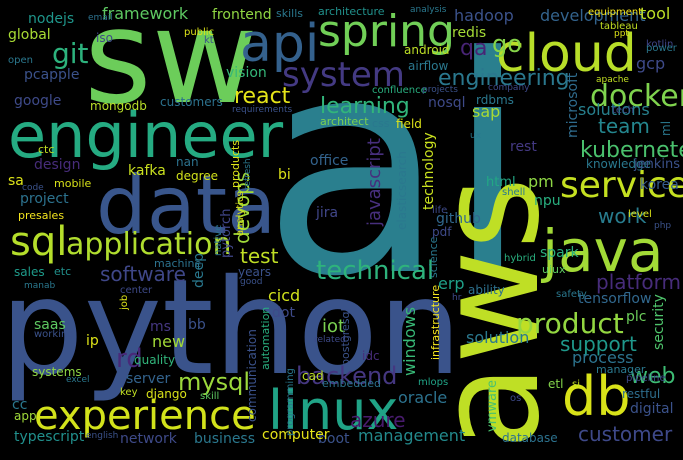  I want to click on word-frontend: frontend, so click(242, 15).